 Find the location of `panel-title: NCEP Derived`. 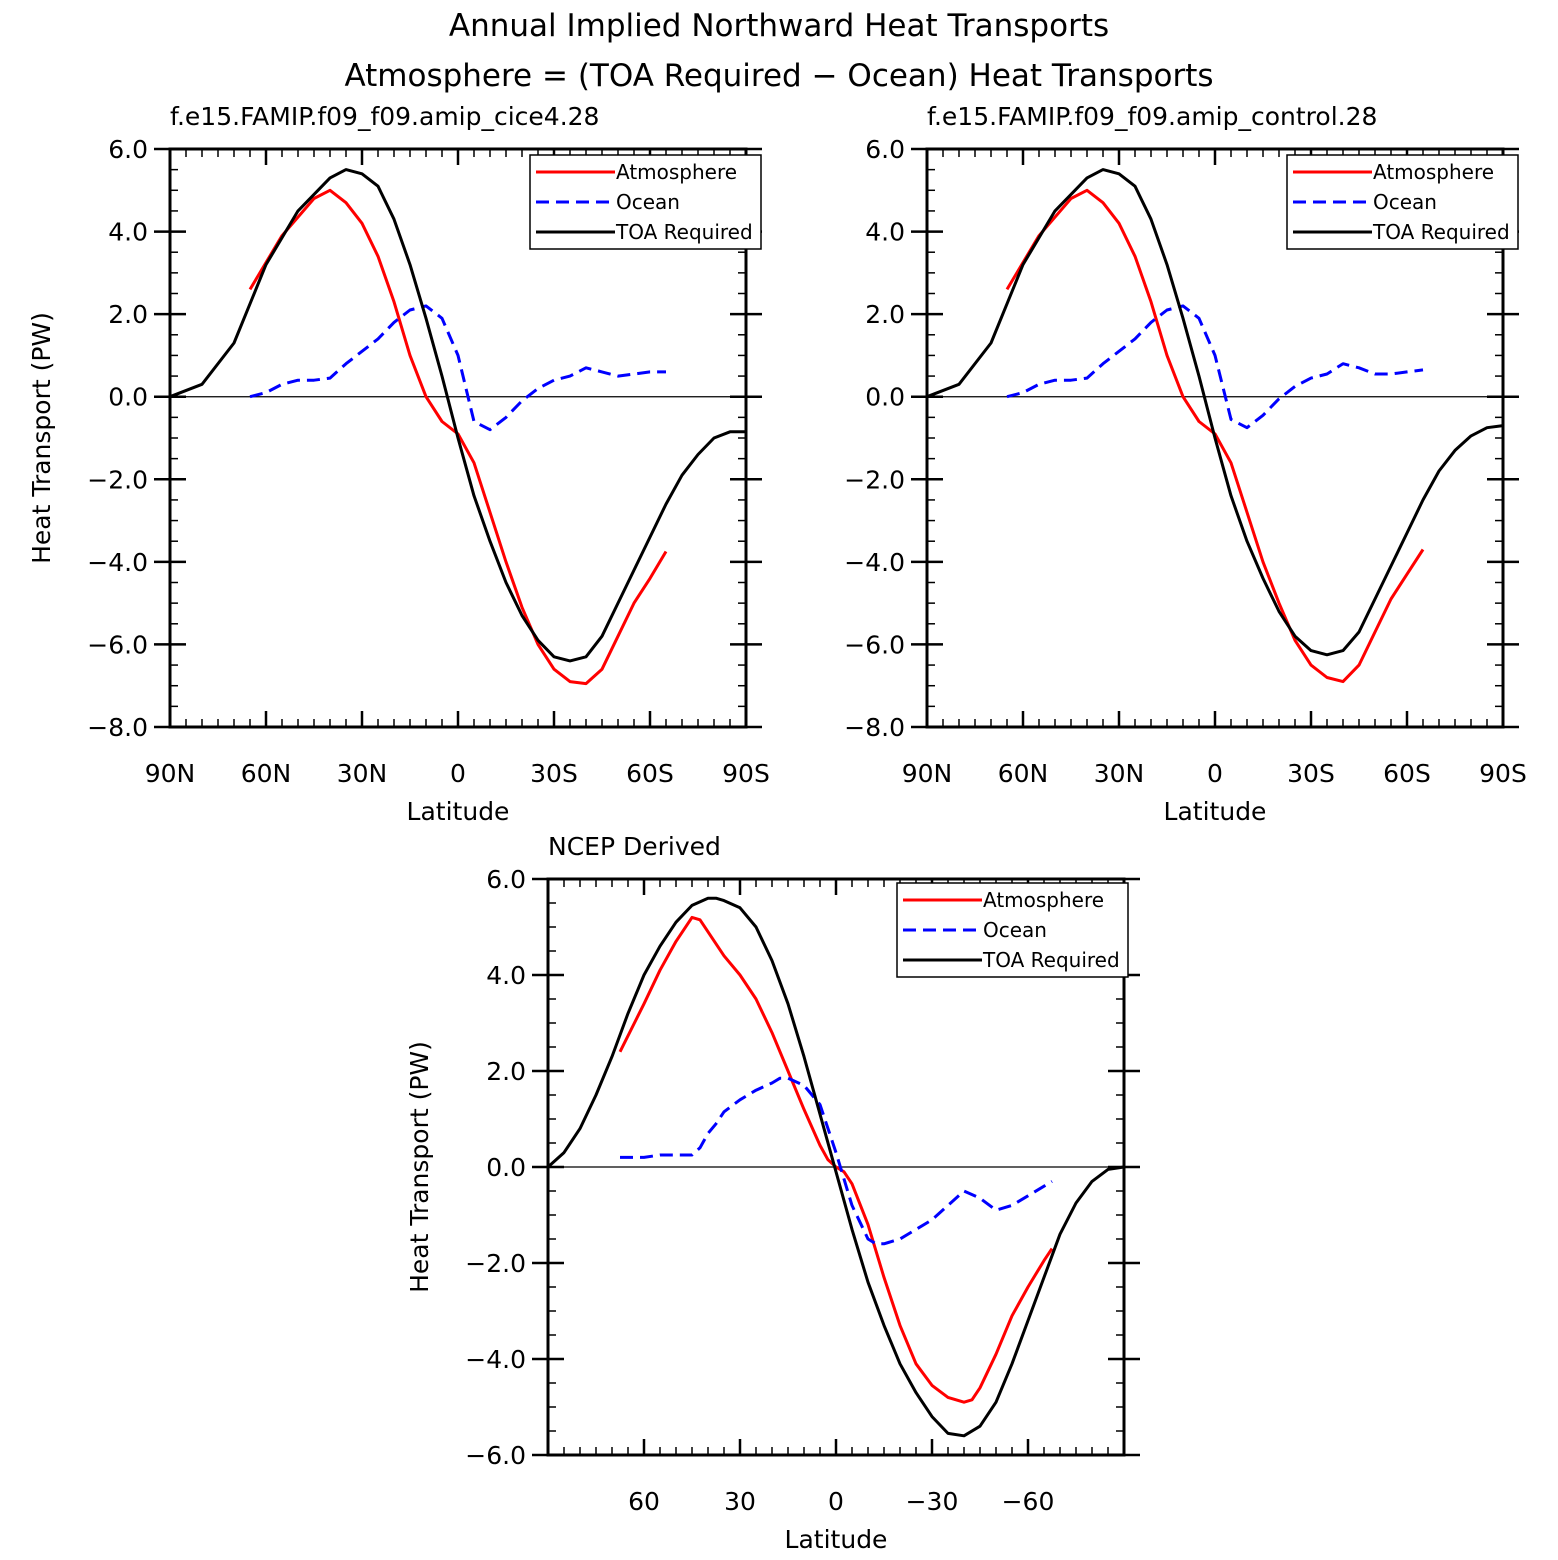

panel-title: NCEP Derived is located at coordinates (634, 846).